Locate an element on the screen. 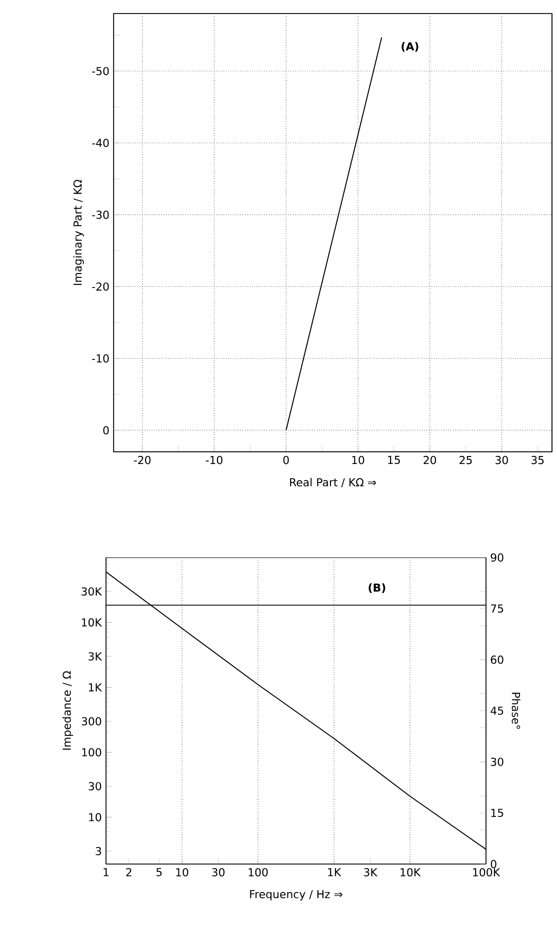  x-tick-label: 1 is located at coordinates (106, 872).